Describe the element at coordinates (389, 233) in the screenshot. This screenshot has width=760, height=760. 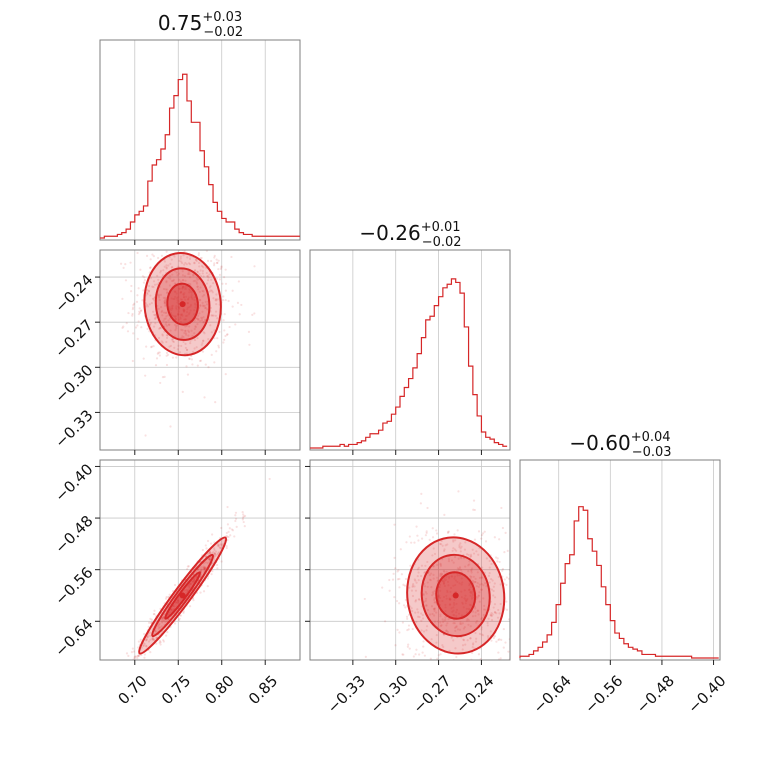
I see `title-median: −0.26` at that location.